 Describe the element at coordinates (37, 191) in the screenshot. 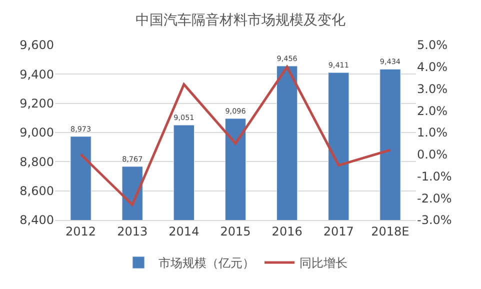

I see `y-tick-label: 8,600` at that location.